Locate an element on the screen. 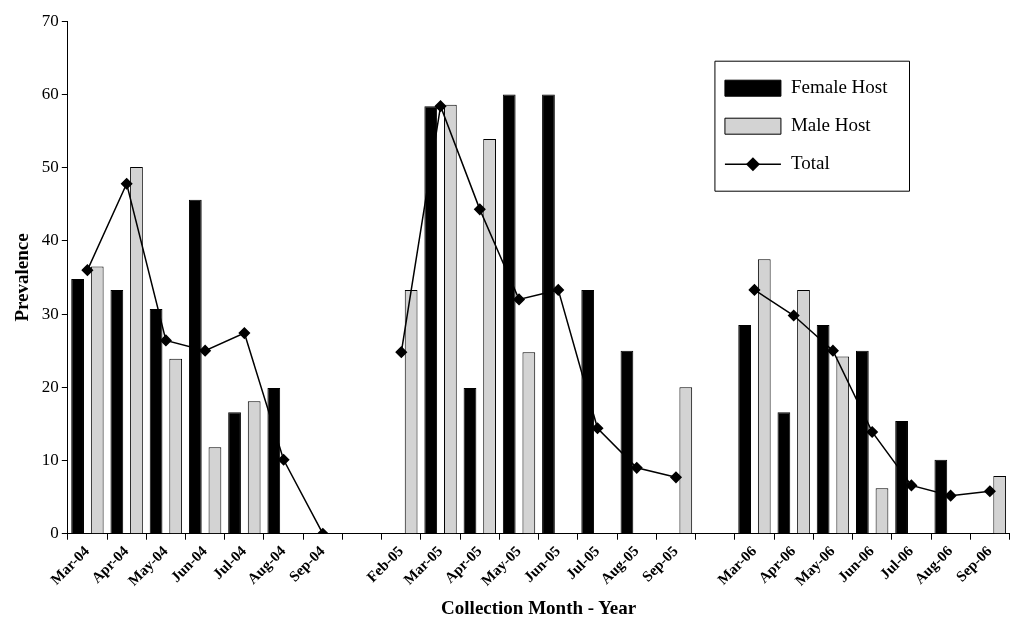  y-tick-label: 10 is located at coordinates (50, 459).